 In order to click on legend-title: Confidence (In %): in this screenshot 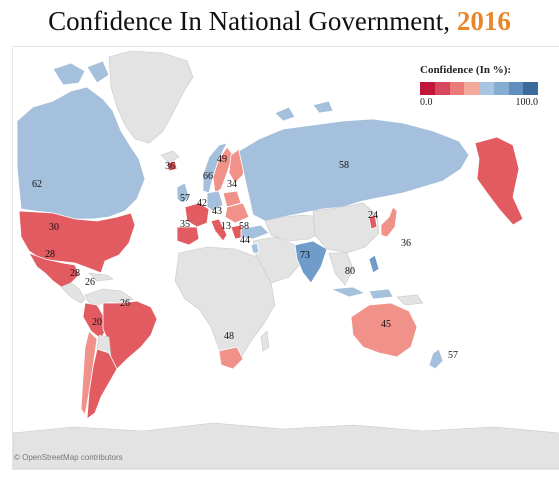, I will do `click(466, 70)`.